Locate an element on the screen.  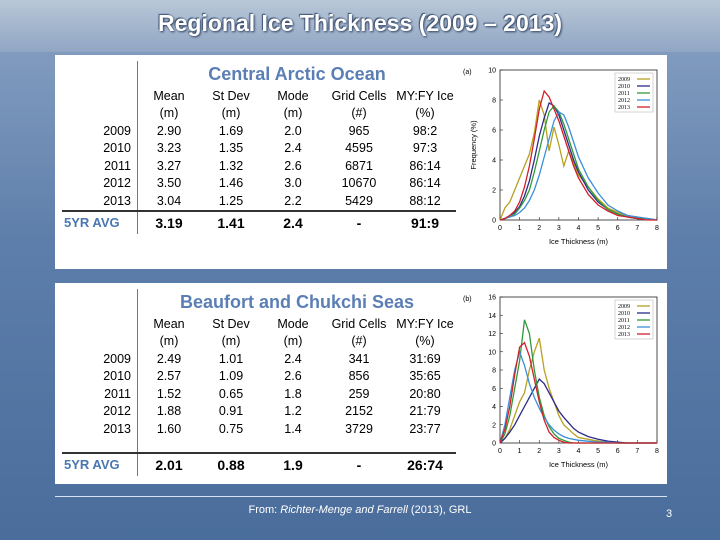
y-tick-label: 16 is located at coordinates (492, 298).